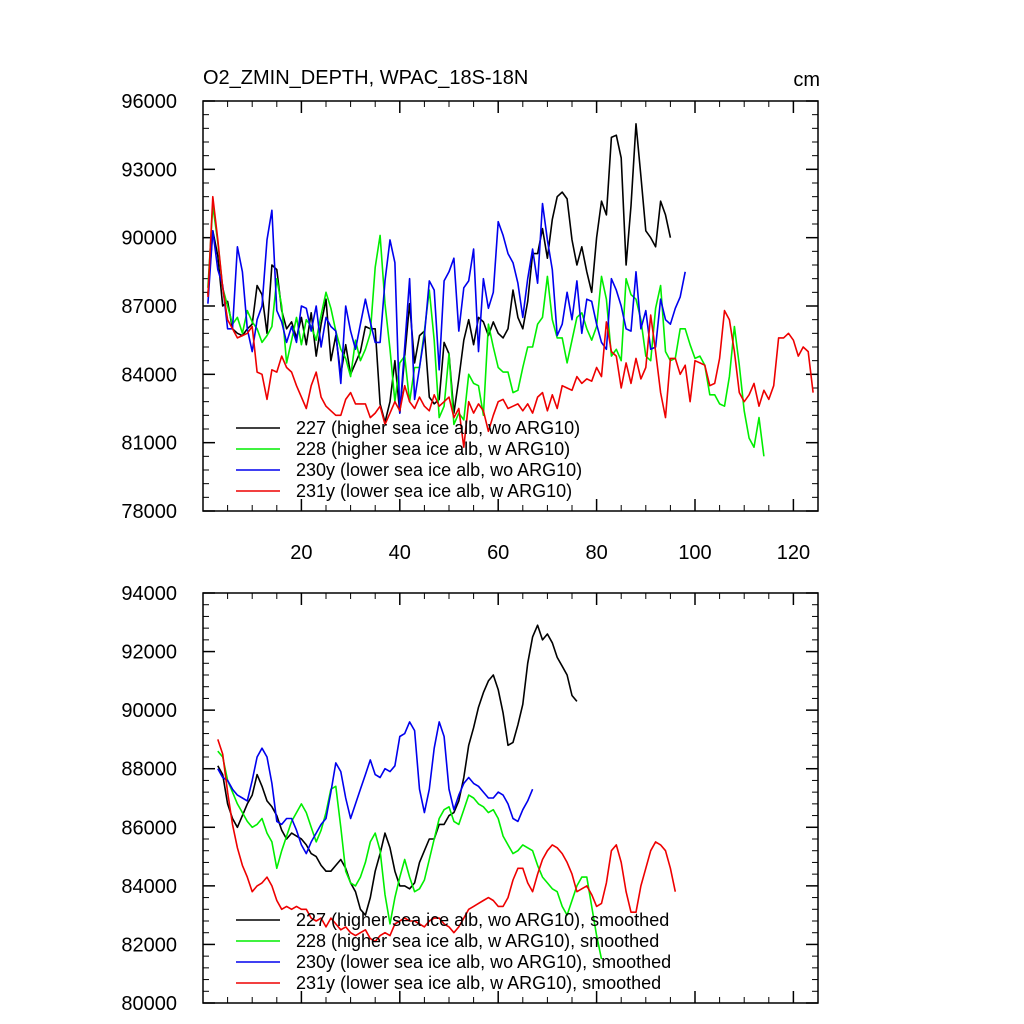 This screenshot has width=1024, height=1024. Describe the element at coordinates (149, 945) in the screenshot. I see `bottom-ytick-label: 82000` at that location.